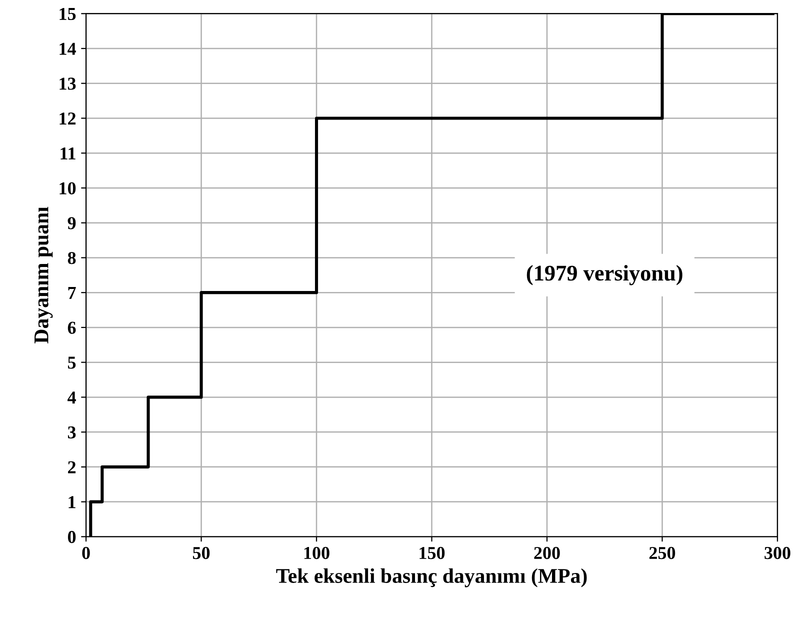  Describe the element at coordinates (68, 153) in the screenshot. I see `y-tick-label: 11` at that location.